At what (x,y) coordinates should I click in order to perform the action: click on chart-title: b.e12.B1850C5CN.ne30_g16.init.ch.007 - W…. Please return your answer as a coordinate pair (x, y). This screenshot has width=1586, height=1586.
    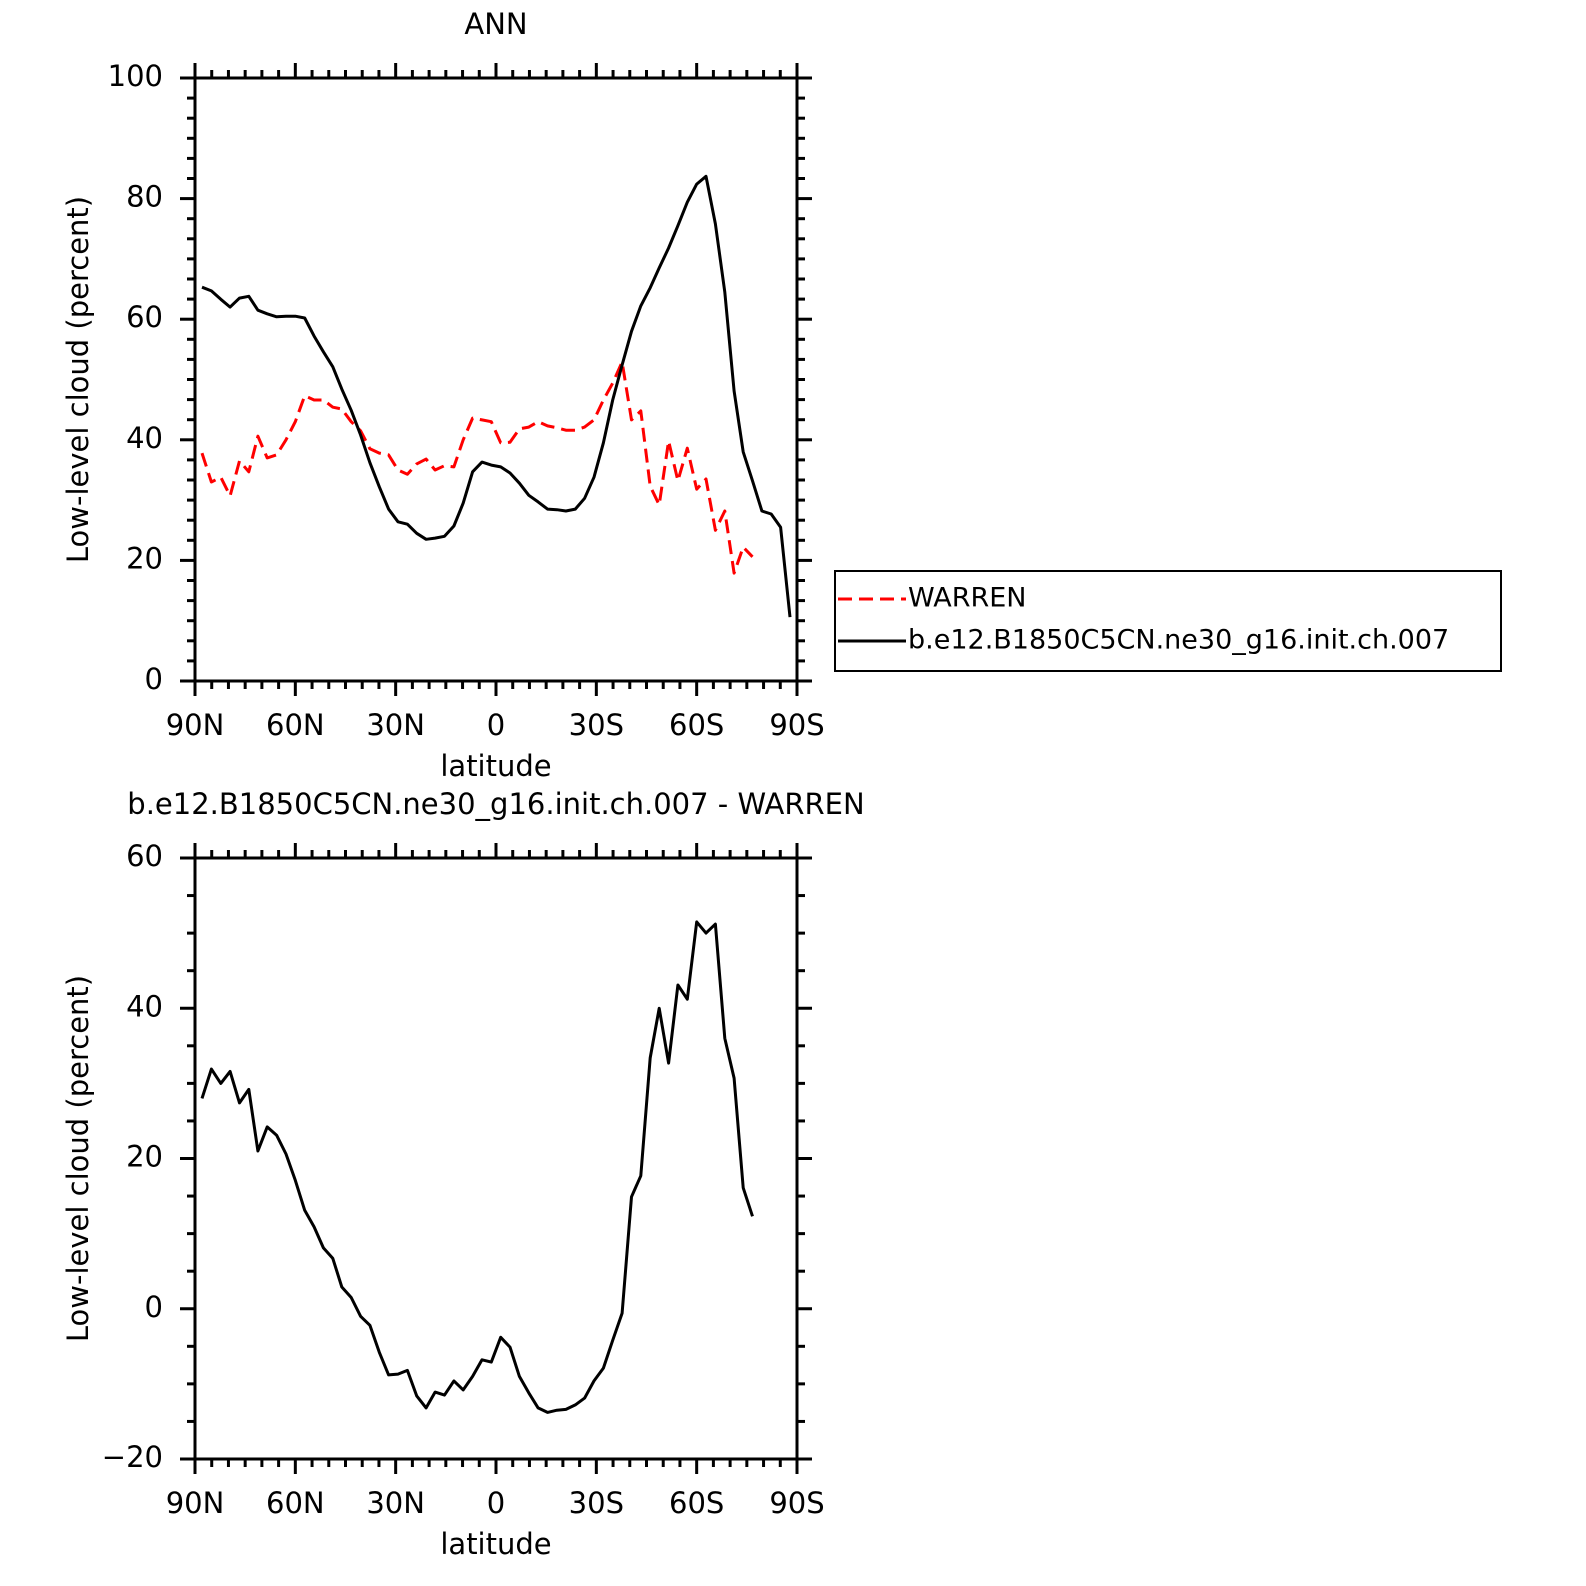
    Looking at the image, I should click on (495, 804).